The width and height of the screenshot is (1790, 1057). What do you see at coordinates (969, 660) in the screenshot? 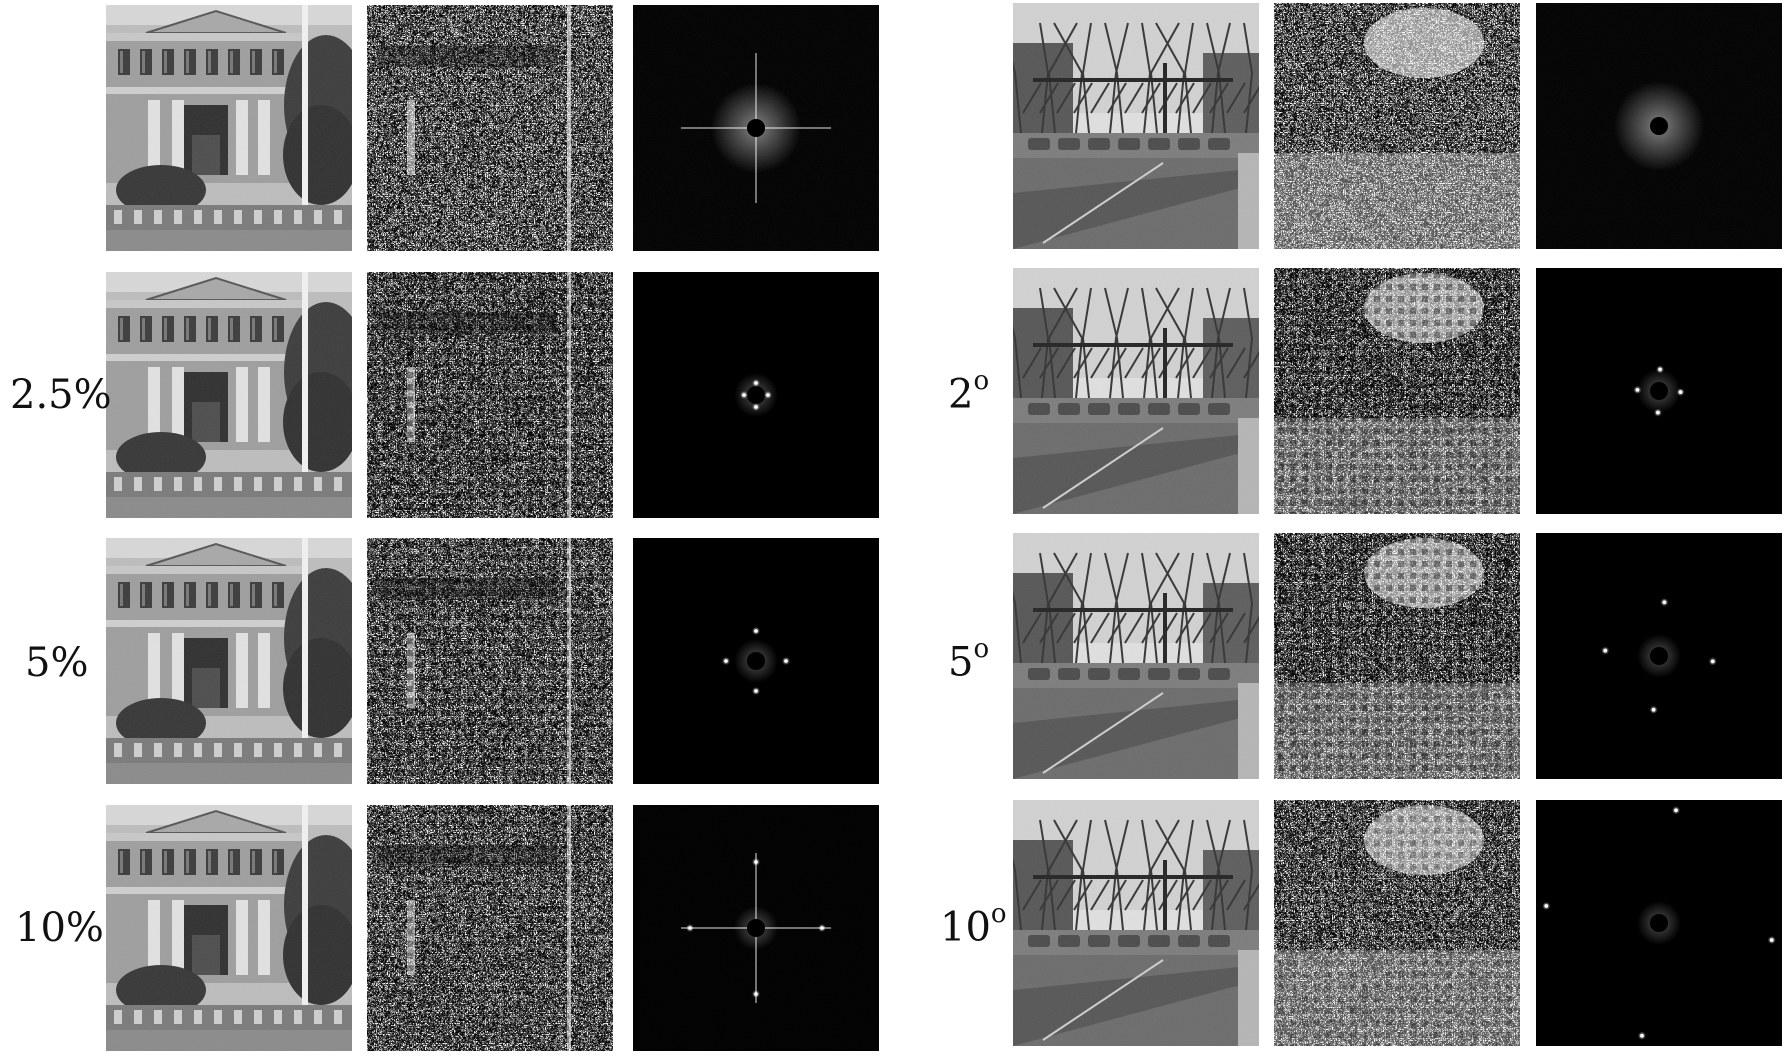
I see `right-row-label-2: 5o` at bounding box center [969, 660].